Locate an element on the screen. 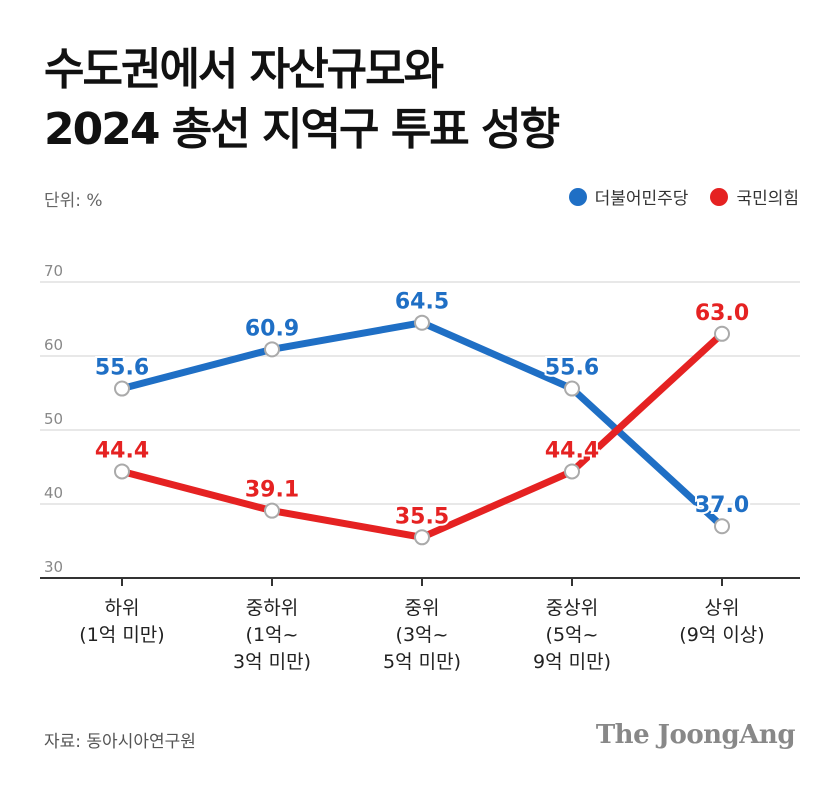 Image resolution: width=835 pixels, height=792 pixels. data-label-ppp: 39.1 is located at coordinates (272, 490).